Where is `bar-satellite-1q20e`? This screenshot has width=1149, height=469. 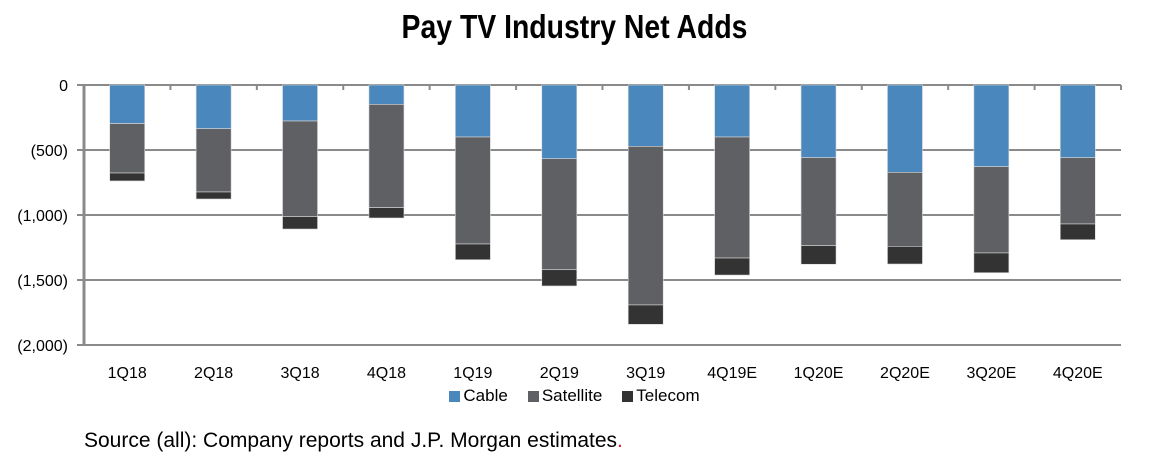
bar-satellite-1q20e is located at coordinates (818, 201).